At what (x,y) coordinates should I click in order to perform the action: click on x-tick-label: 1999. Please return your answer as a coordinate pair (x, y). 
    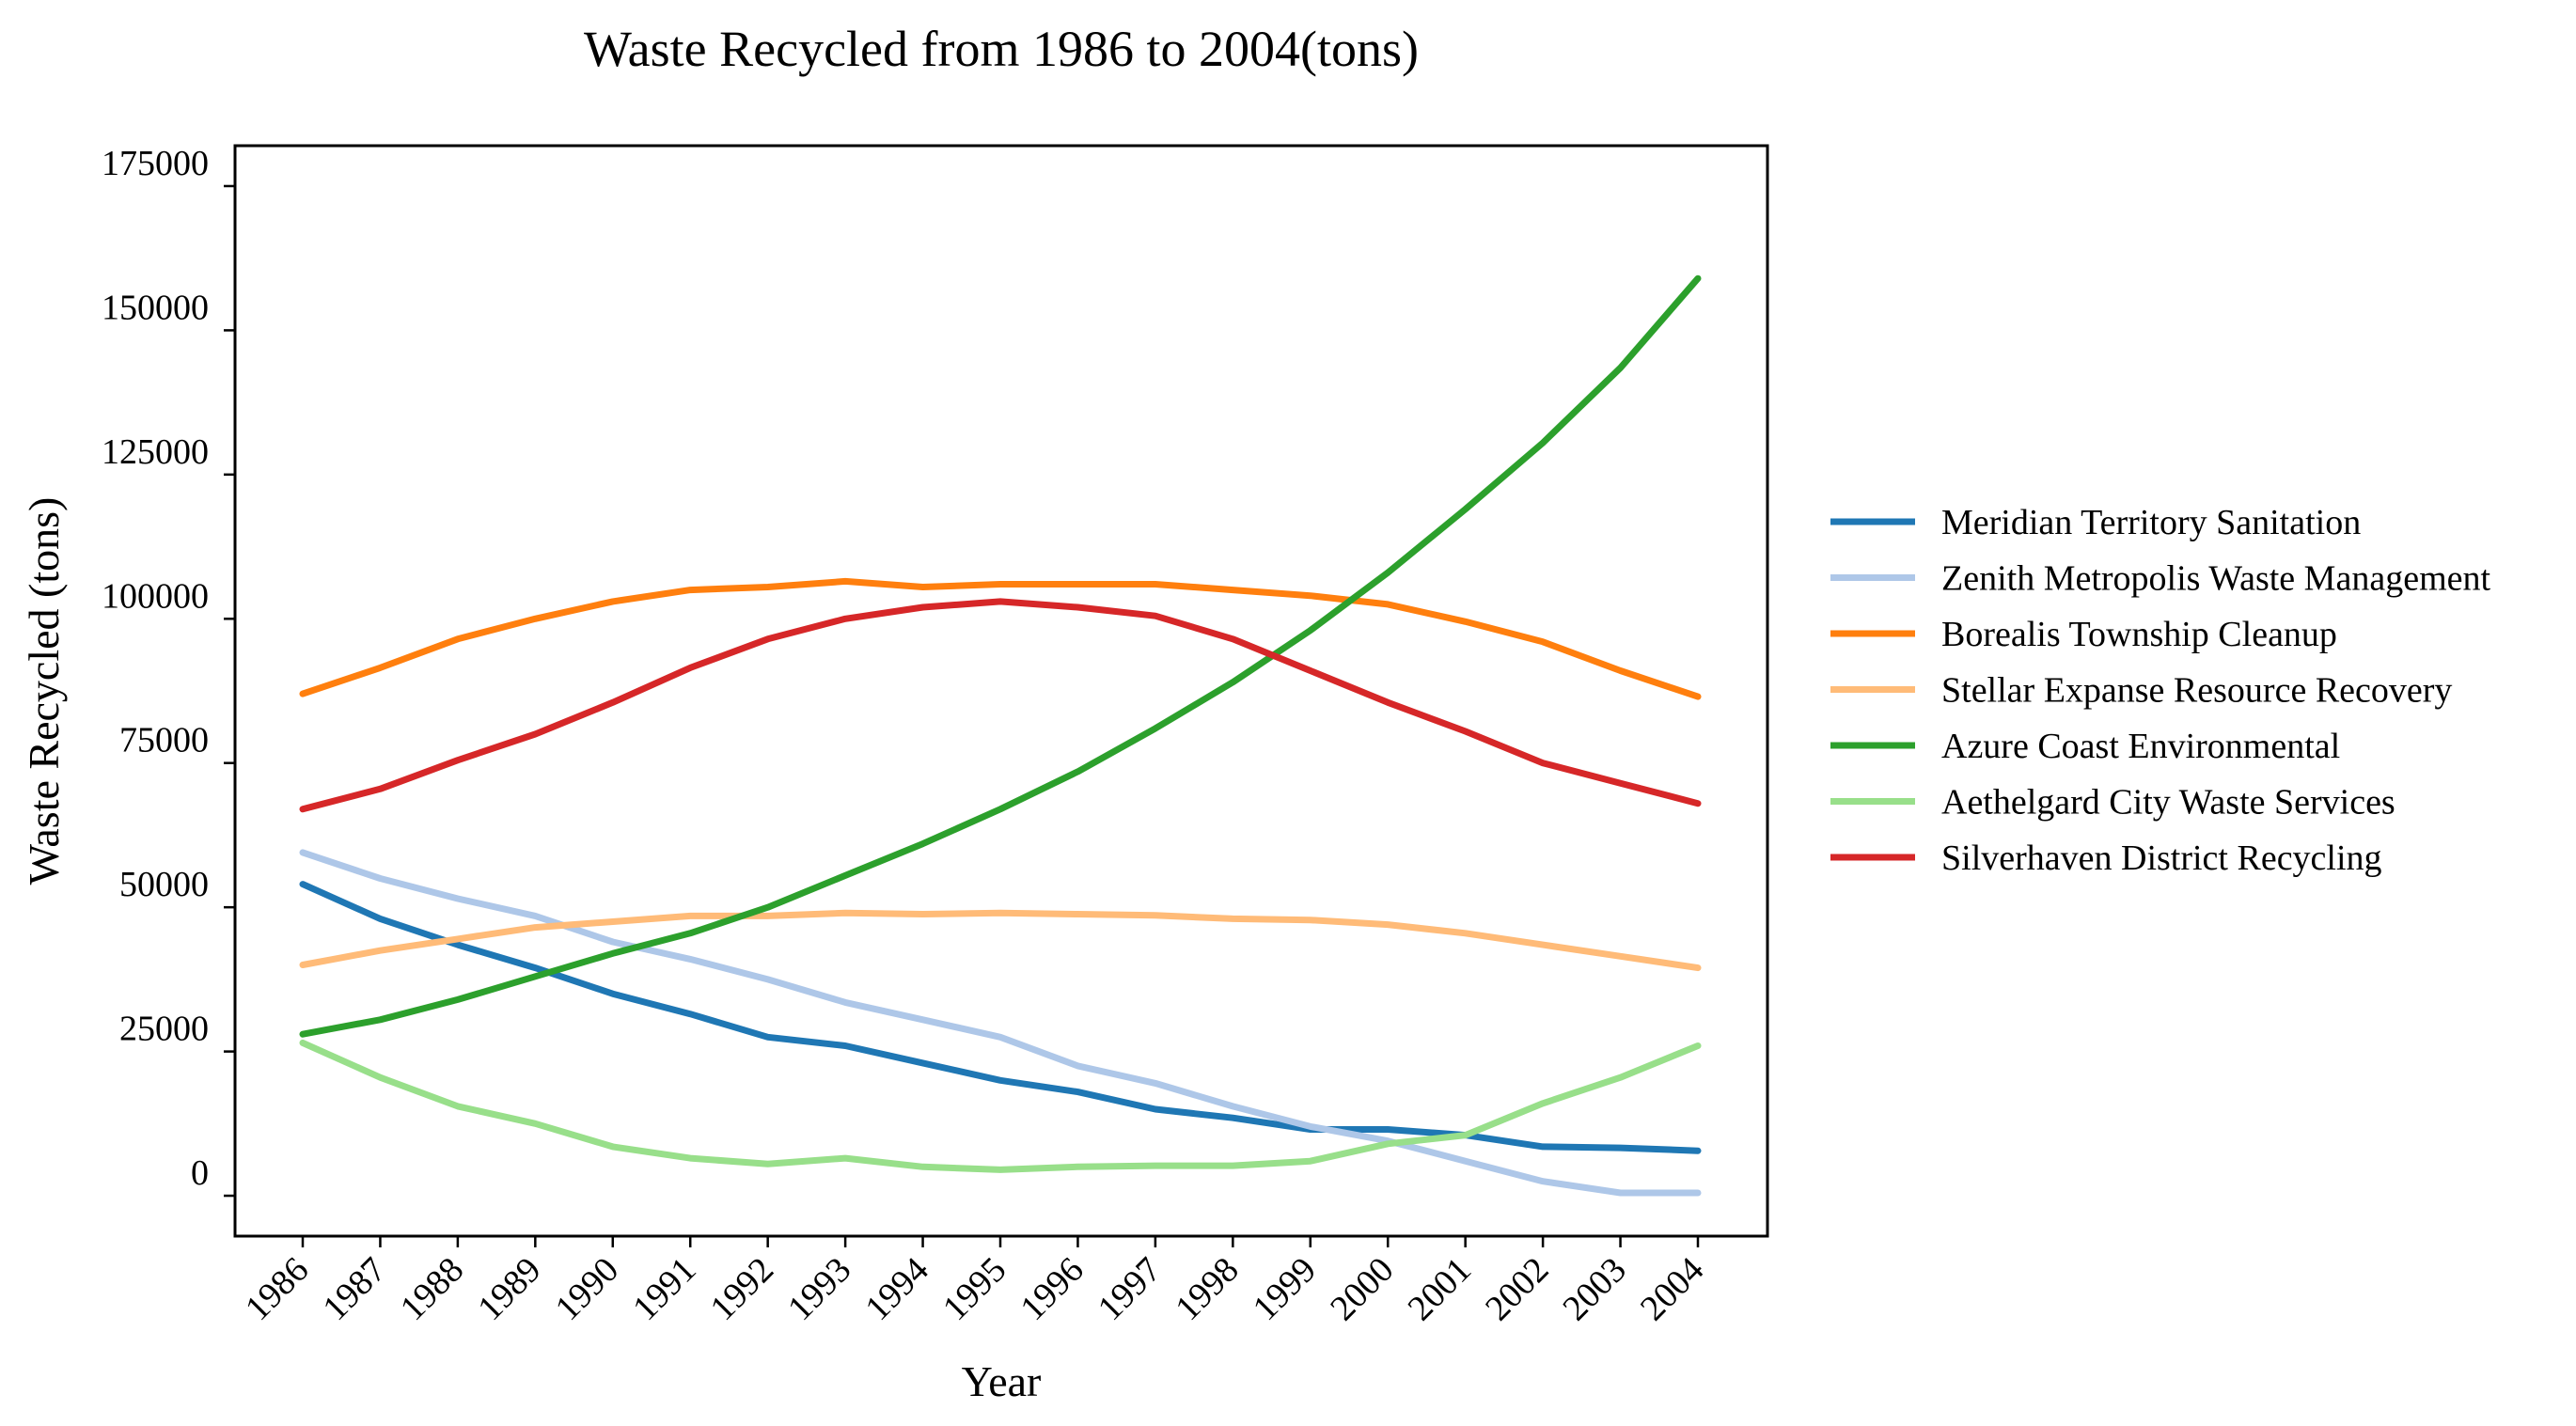
    Looking at the image, I should click on (1285, 1289).